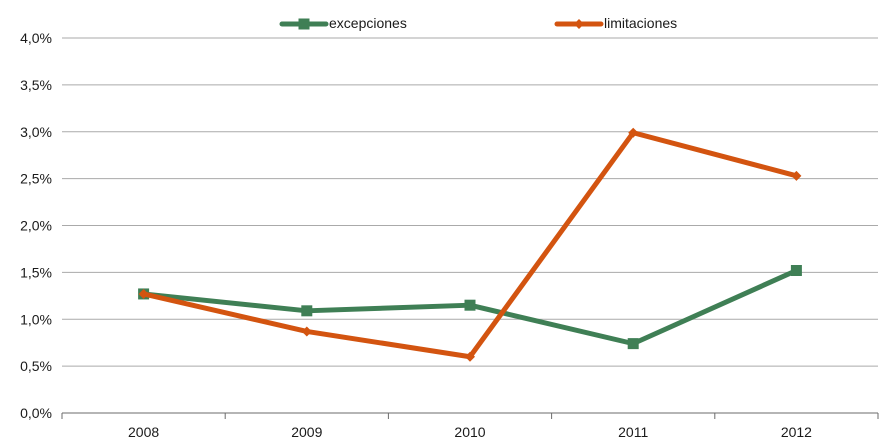 This screenshot has width=896, height=441. What do you see at coordinates (478, 23) in the screenshot?
I see `legend: excepciones limitaciones` at bounding box center [478, 23].